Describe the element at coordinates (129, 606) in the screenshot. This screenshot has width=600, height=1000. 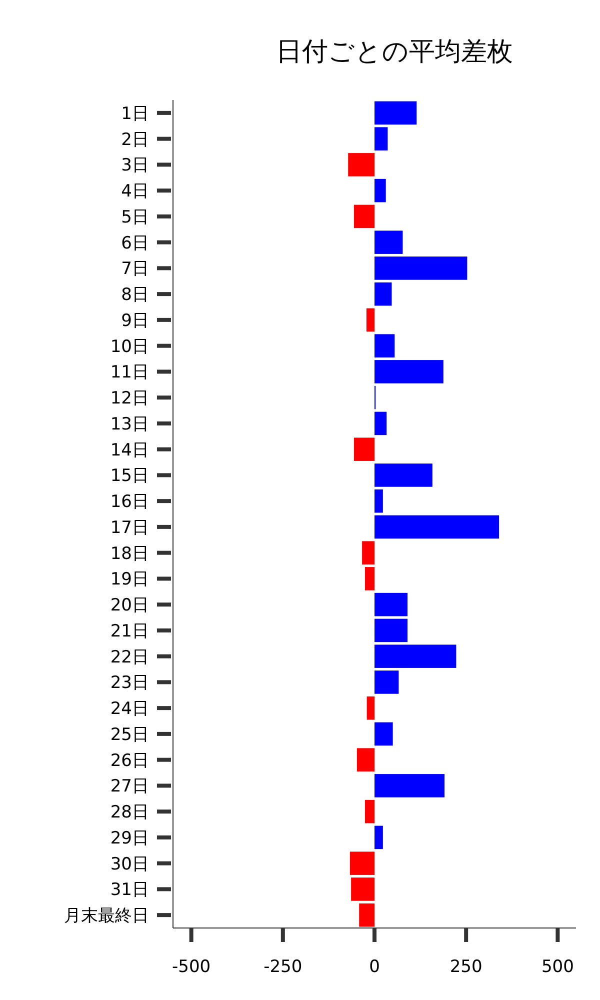
I see `y-tick-label: 20日` at that location.